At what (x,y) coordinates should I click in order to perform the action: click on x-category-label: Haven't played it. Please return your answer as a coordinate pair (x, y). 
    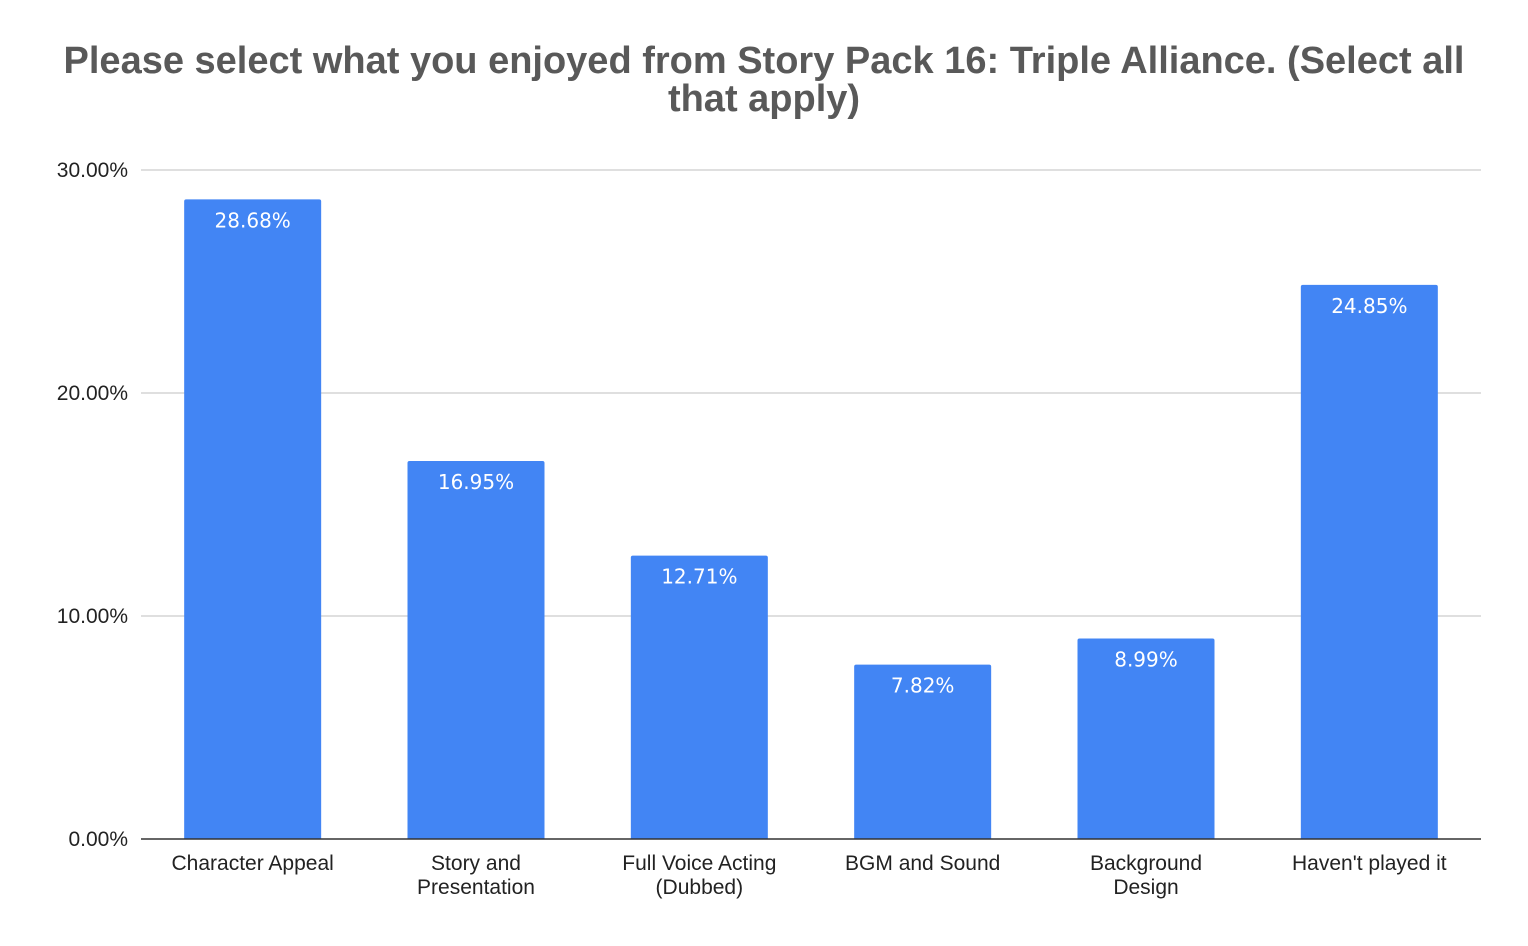
    Looking at the image, I should click on (1369, 863).